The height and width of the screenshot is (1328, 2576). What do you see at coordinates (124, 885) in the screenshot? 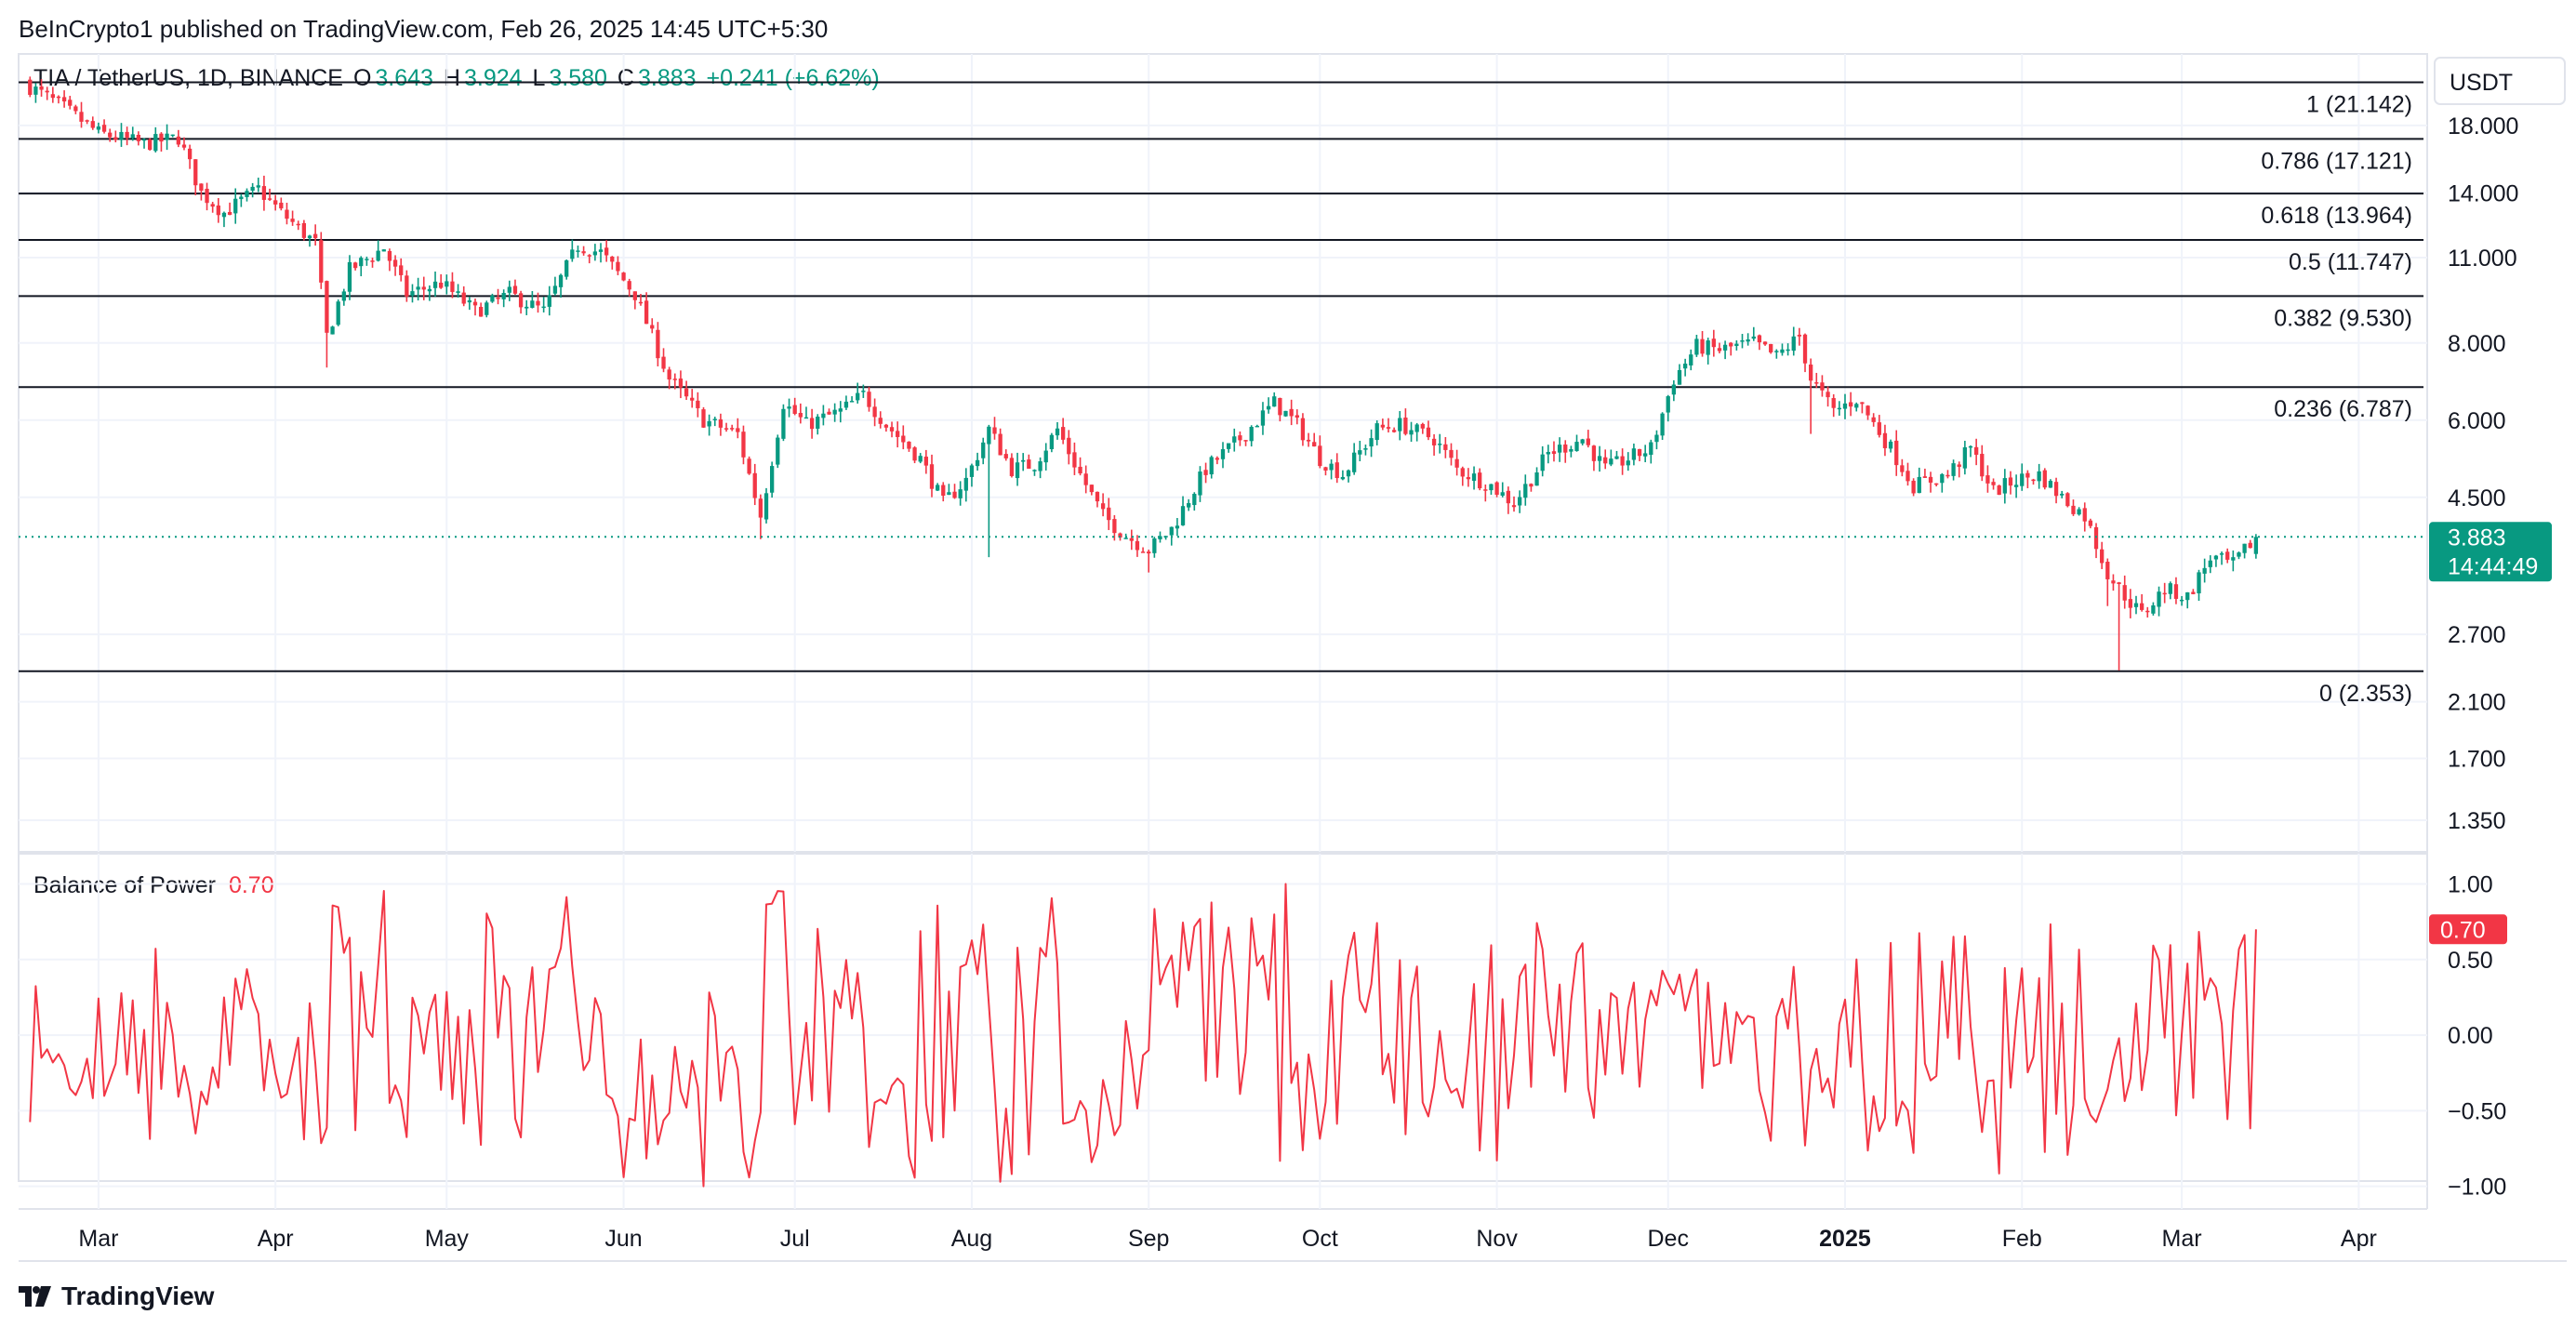
I see `indicator-name: Balance of Power` at bounding box center [124, 885].